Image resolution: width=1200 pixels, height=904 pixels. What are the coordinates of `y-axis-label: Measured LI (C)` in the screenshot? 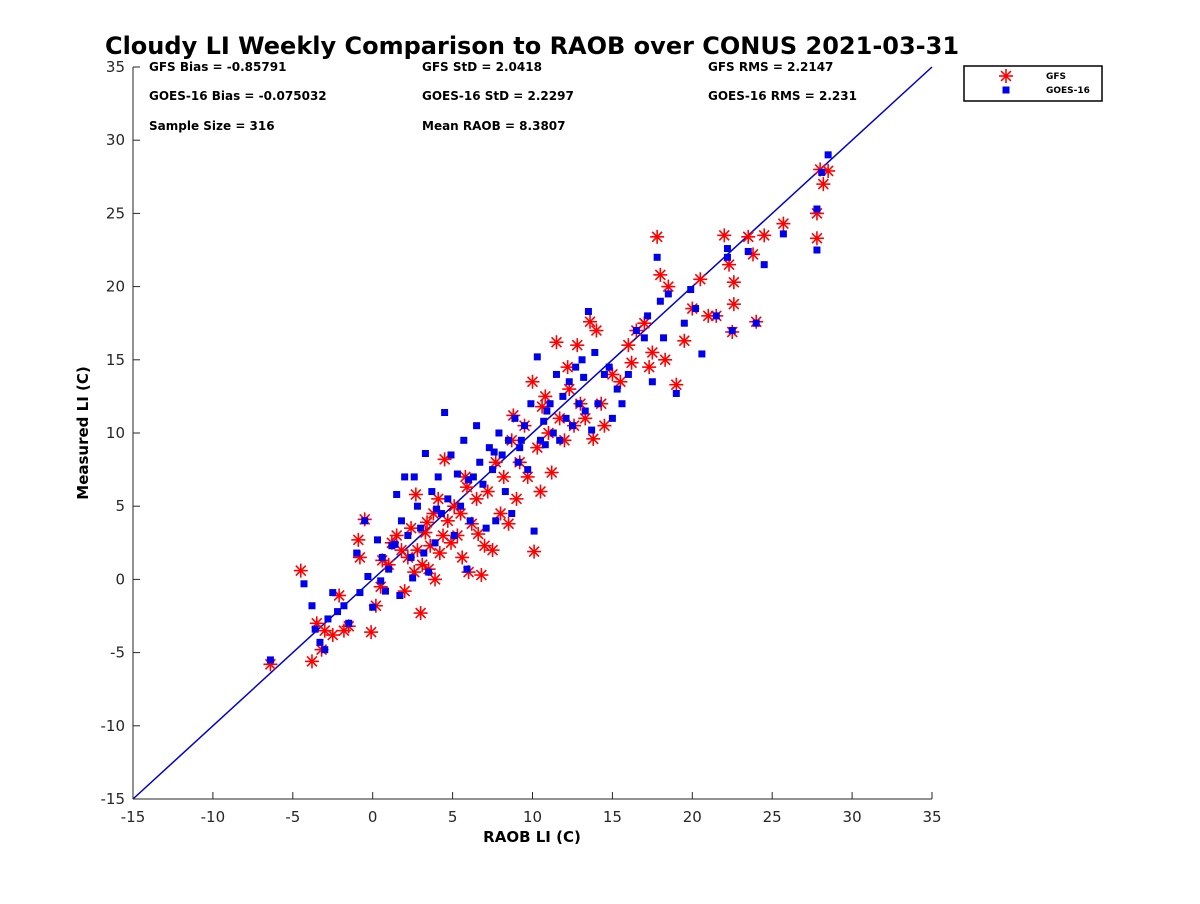 It's located at (83, 432).